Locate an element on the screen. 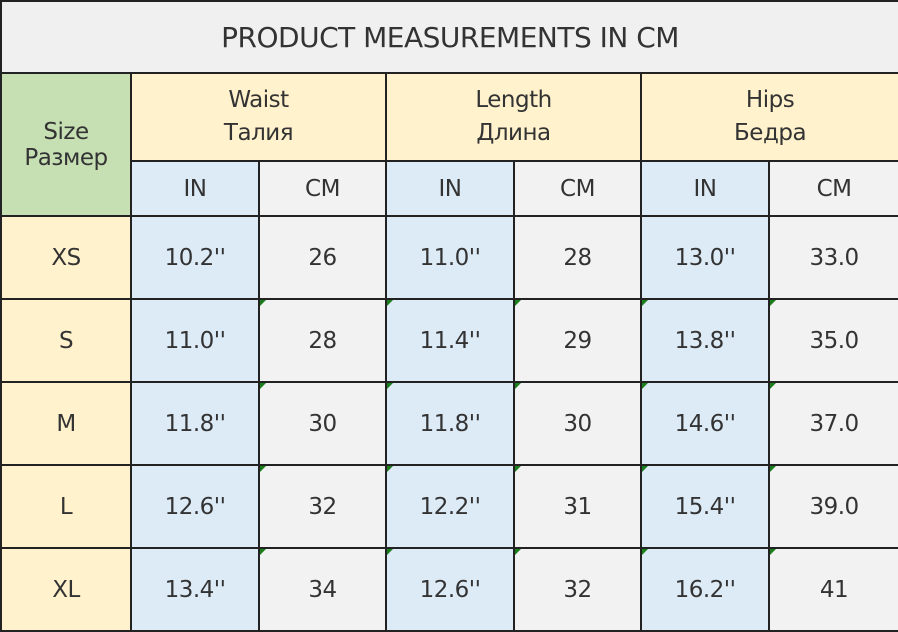 Image resolution: width=898 pixels, height=632 pixels. measurement-cell: 31 is located at coordinates (577, 506).